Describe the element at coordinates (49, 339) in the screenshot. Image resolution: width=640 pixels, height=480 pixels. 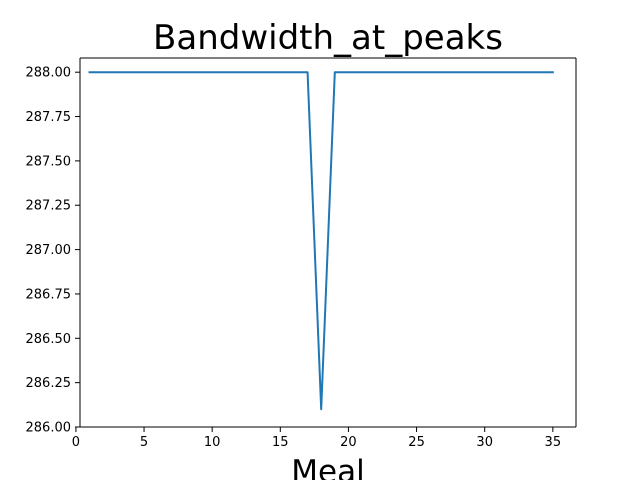
I see `y-tick-label: 286.50` at that location.